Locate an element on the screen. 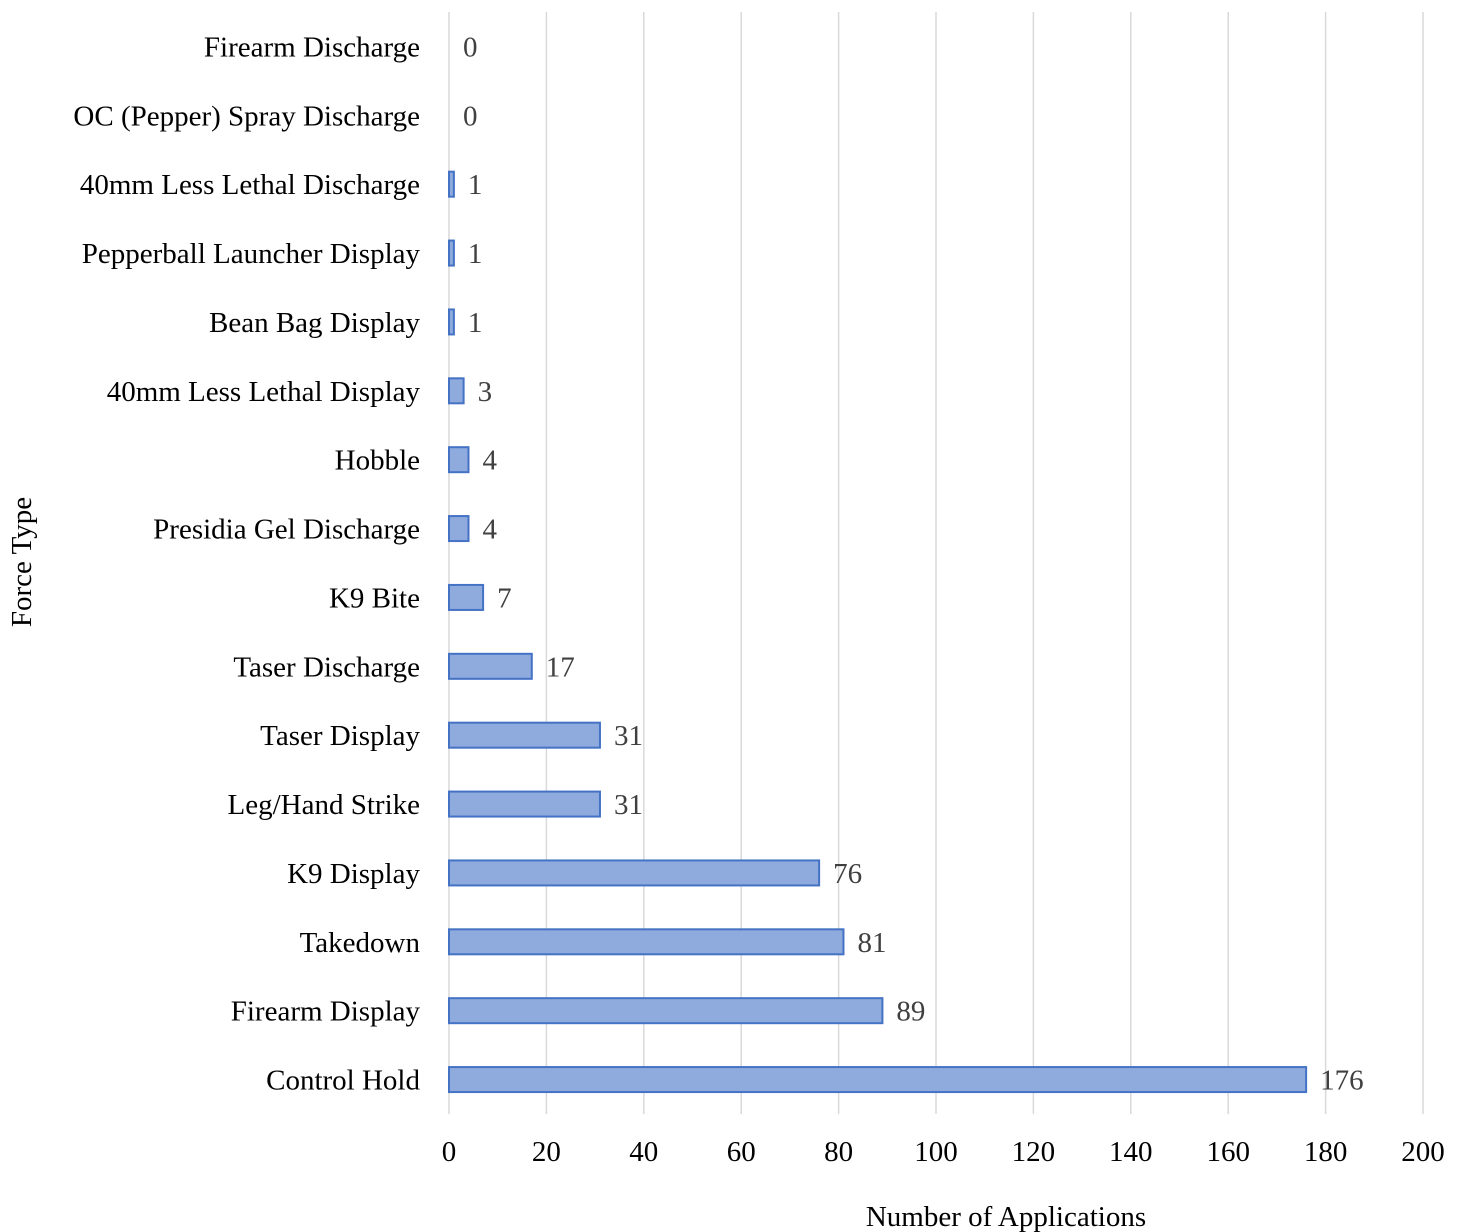 The width and height of the screenshot is (1467, 1232). x-tick-label: 140 is located at coordinates (1131, 1152).